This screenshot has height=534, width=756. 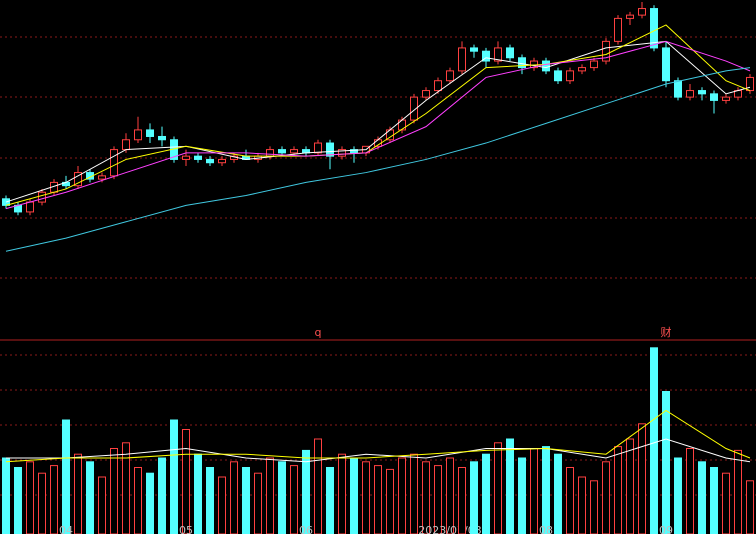 I want to click on x-tick-label: 08, so click(x=546, y=529).